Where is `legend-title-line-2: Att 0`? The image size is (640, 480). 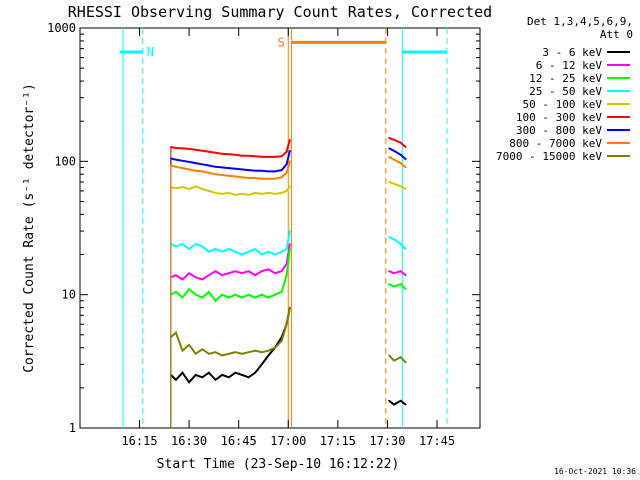
legend-title-line-2: Att 0 is located at coordinates (616, 34).